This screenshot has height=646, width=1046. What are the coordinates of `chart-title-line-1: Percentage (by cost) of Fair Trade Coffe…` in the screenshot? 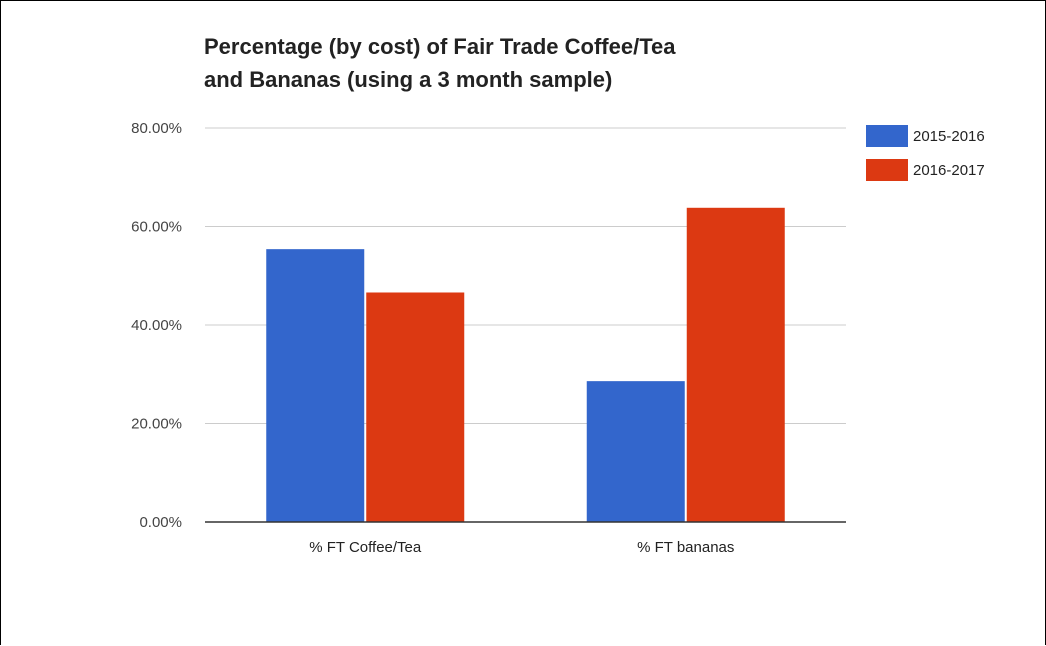 It's located at (440, 46).